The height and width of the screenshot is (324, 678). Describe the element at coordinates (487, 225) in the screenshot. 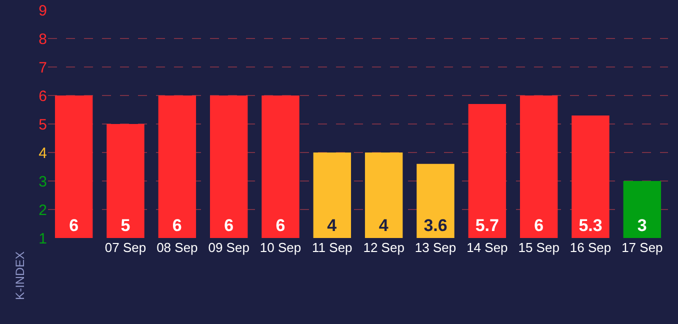

I see `data-label: 5.7` at that location.